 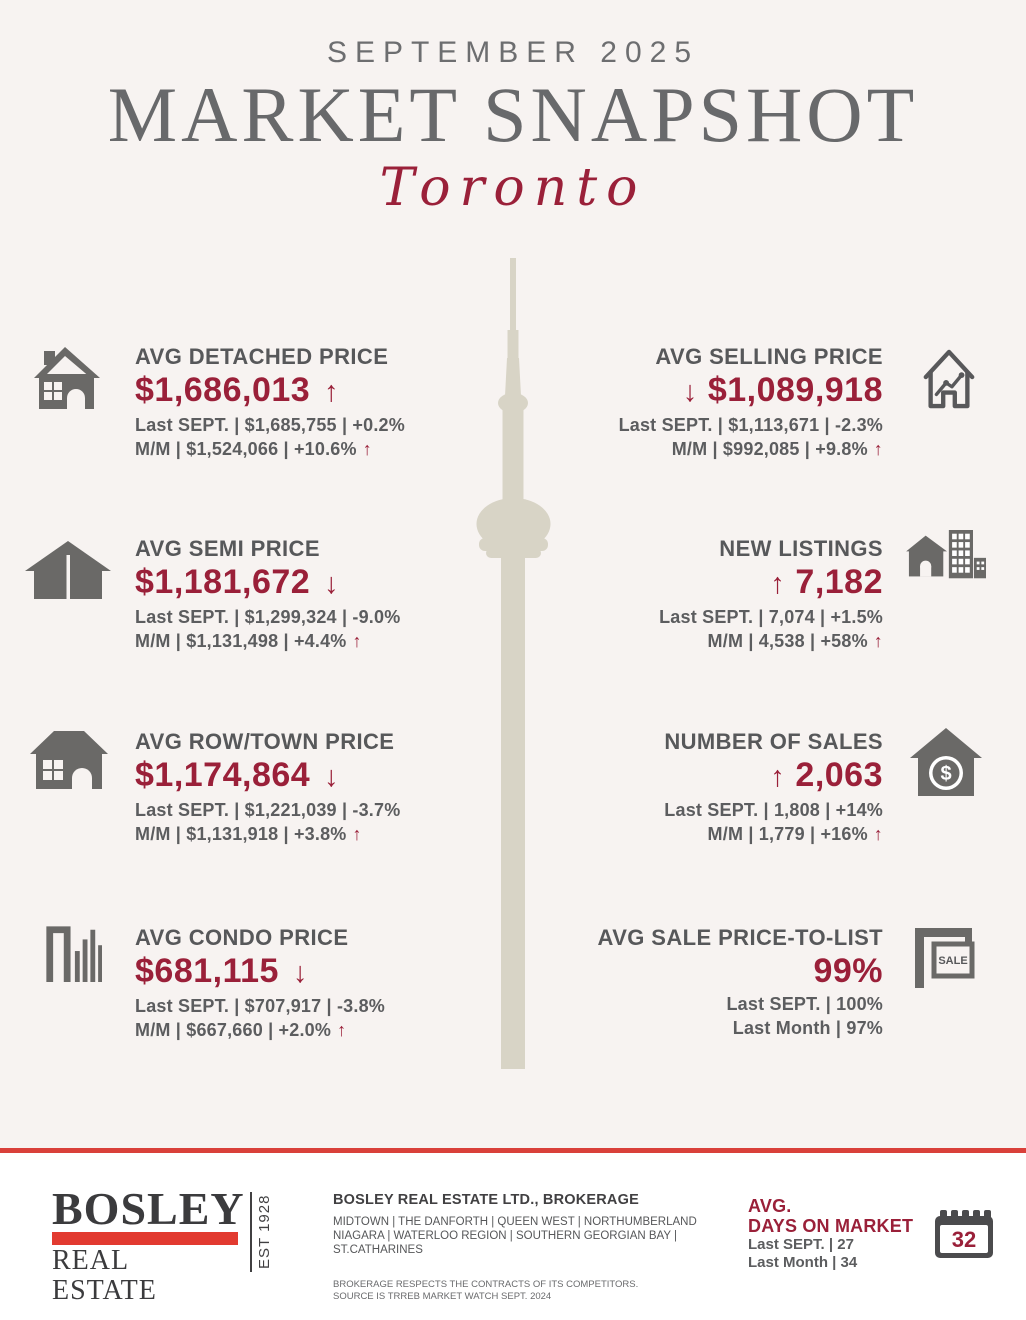 What do you see at coordinates (795, 390) in the screenshot?
I see `value-text: $1,089,918` at bounding box center [795, 390].